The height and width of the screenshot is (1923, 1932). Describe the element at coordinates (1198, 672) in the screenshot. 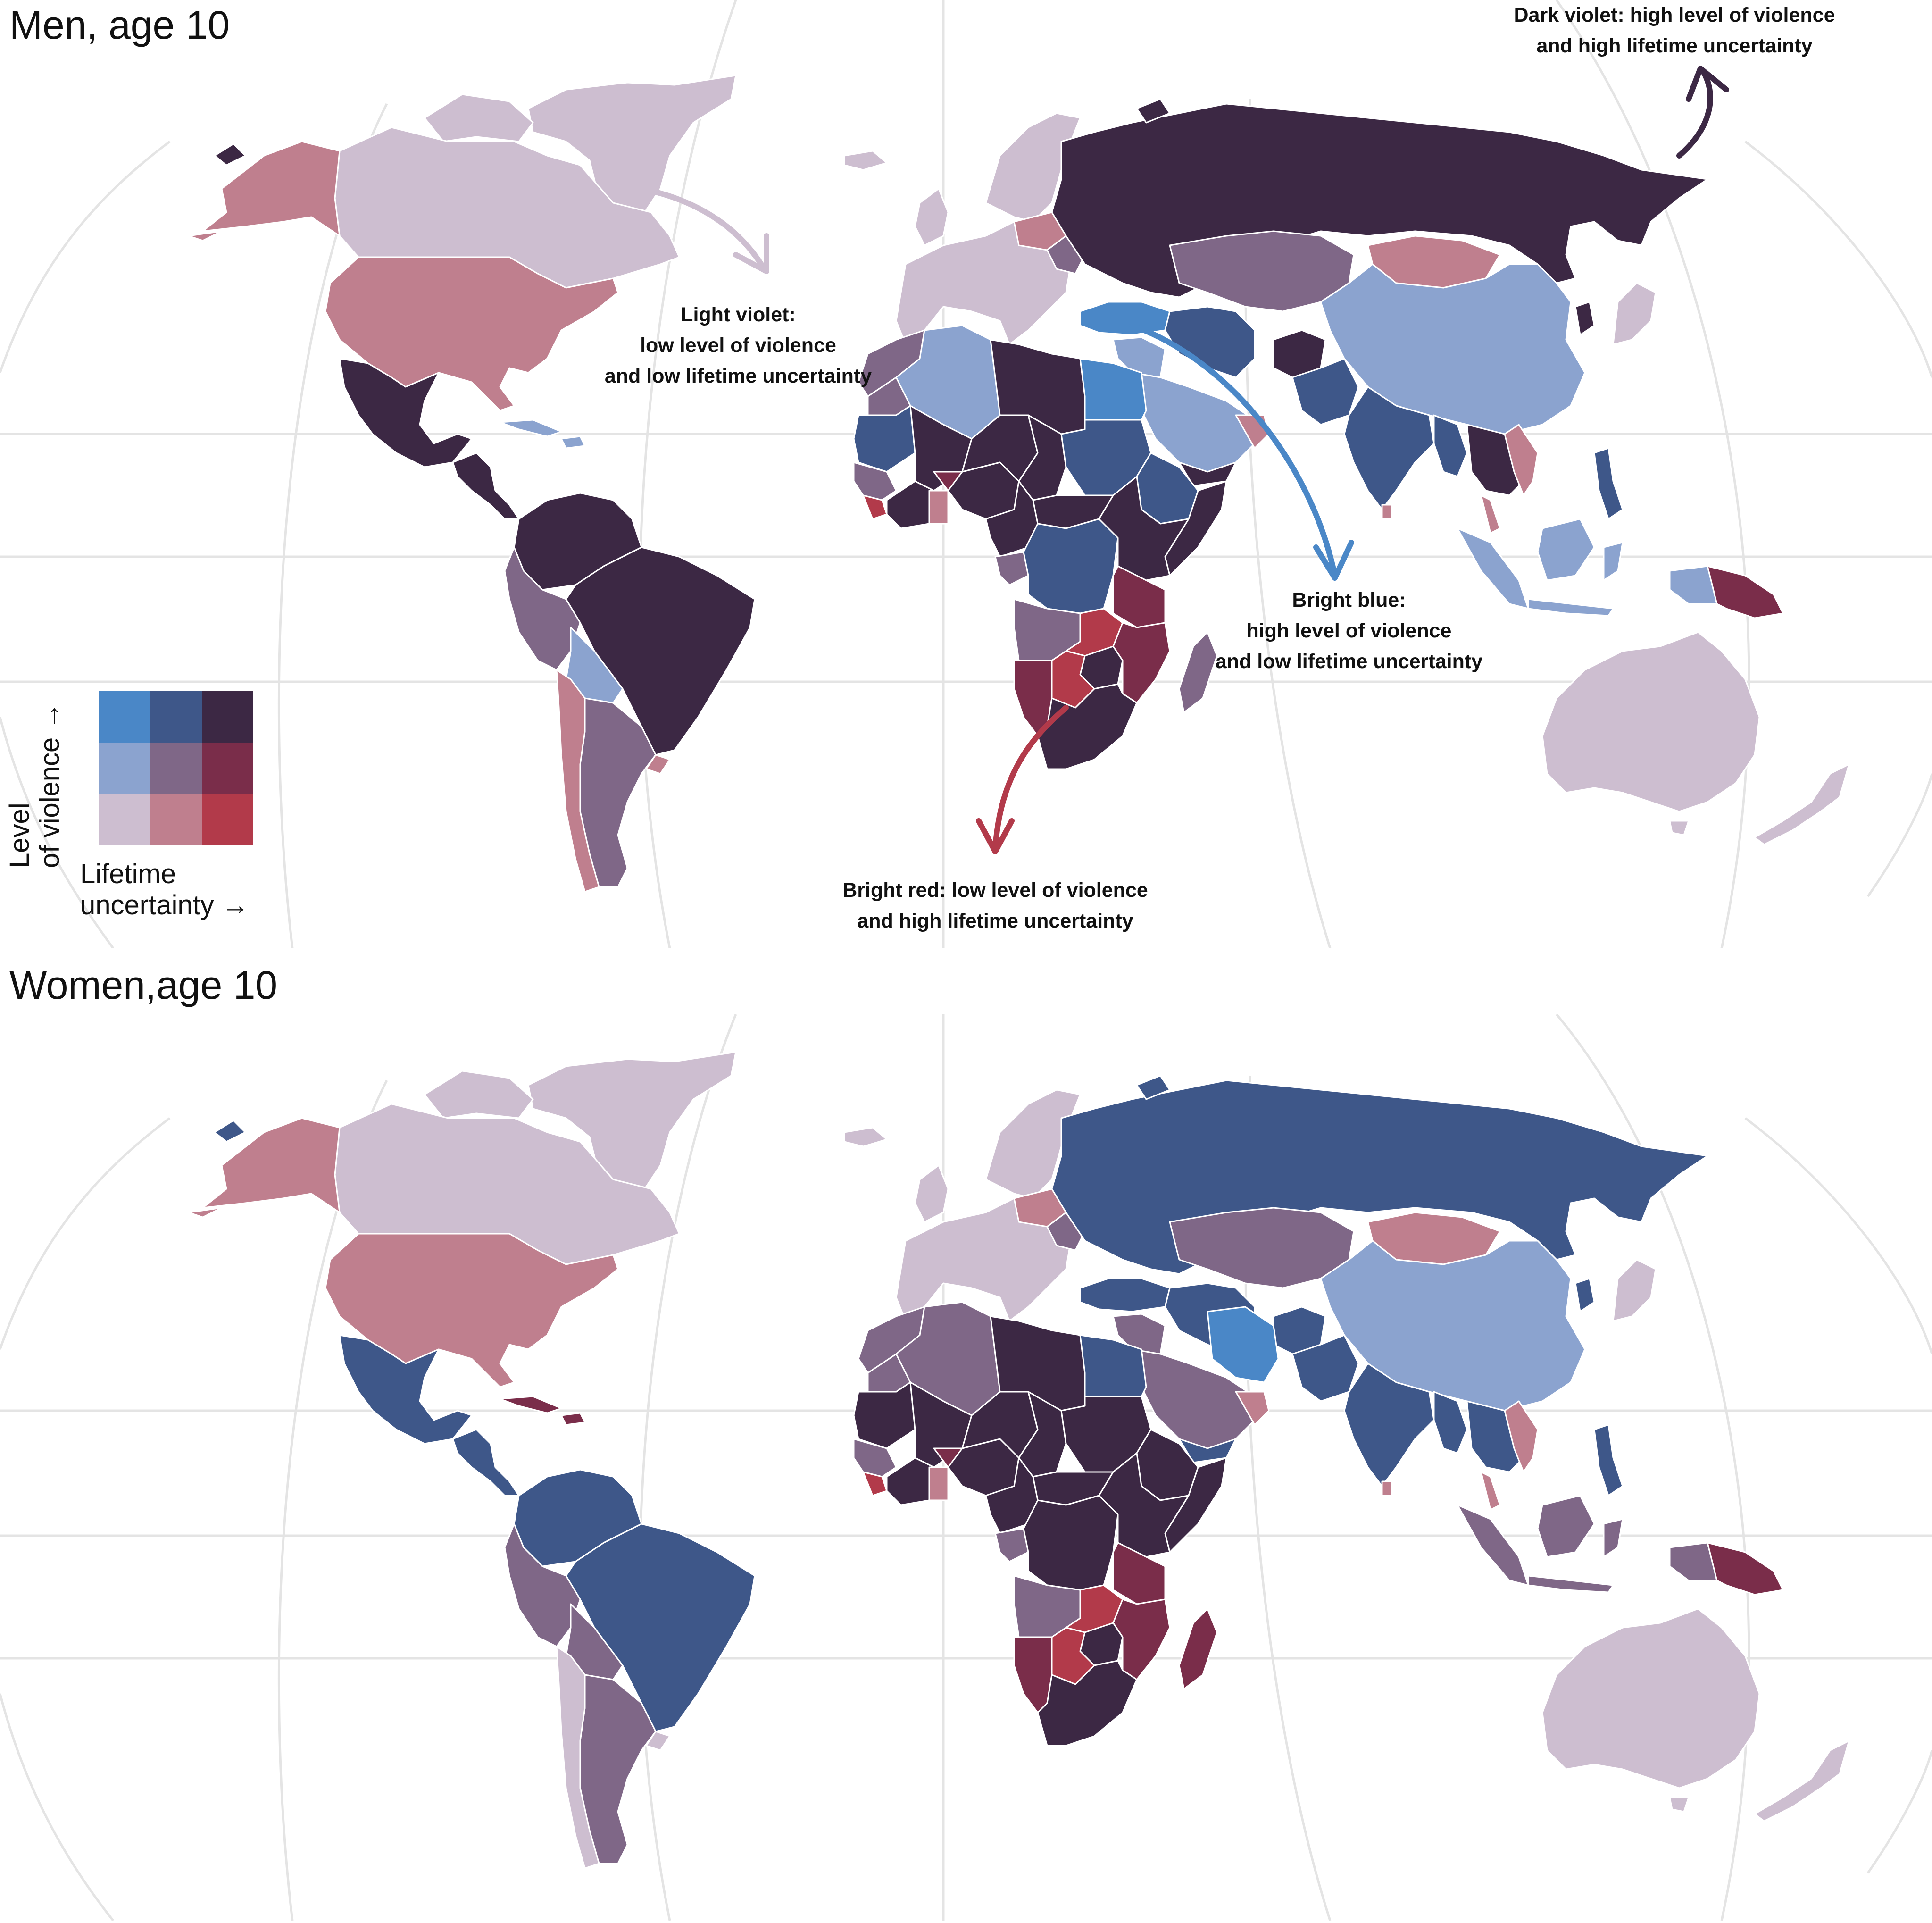

I see `region-madagascar` at that location.